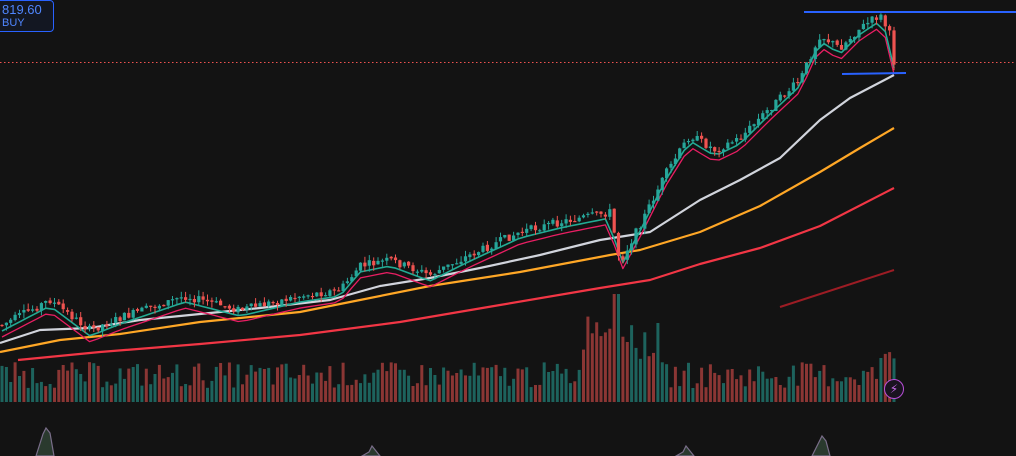 Image resolution: width=1016 pixels, height=456 pixels. Describe the element at coordinates (821, 445) in the screenshot. I see `oscillator-peak` at that location.